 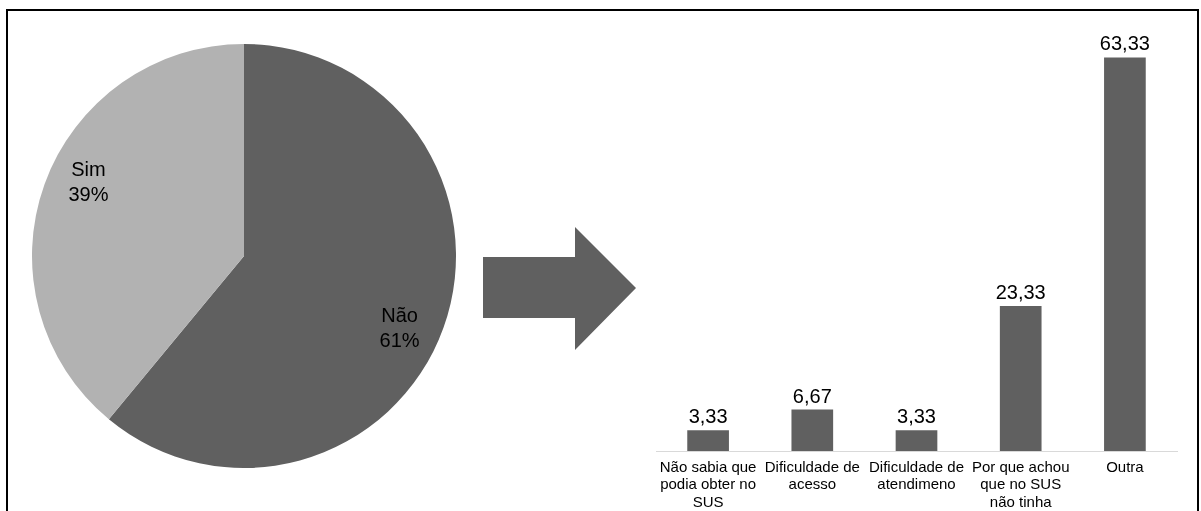 What do you see at coordinates (916, 475) in the screenshot?
I see `x-tick-label: Dificuldade de atendimeno` at bounding box center [916, 475].